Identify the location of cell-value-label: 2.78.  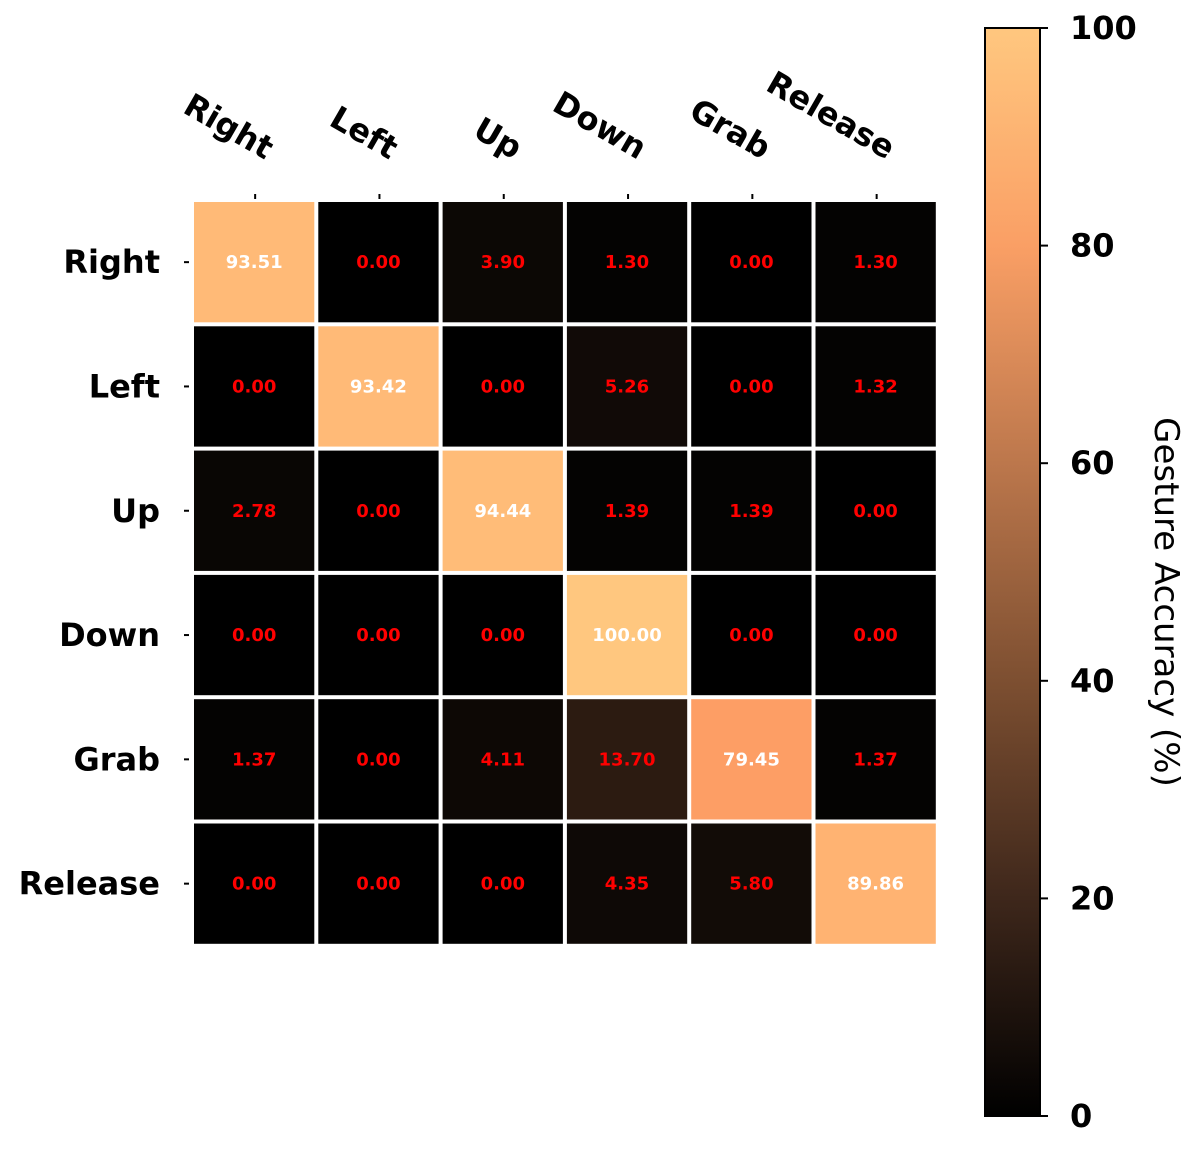
(254, 511).